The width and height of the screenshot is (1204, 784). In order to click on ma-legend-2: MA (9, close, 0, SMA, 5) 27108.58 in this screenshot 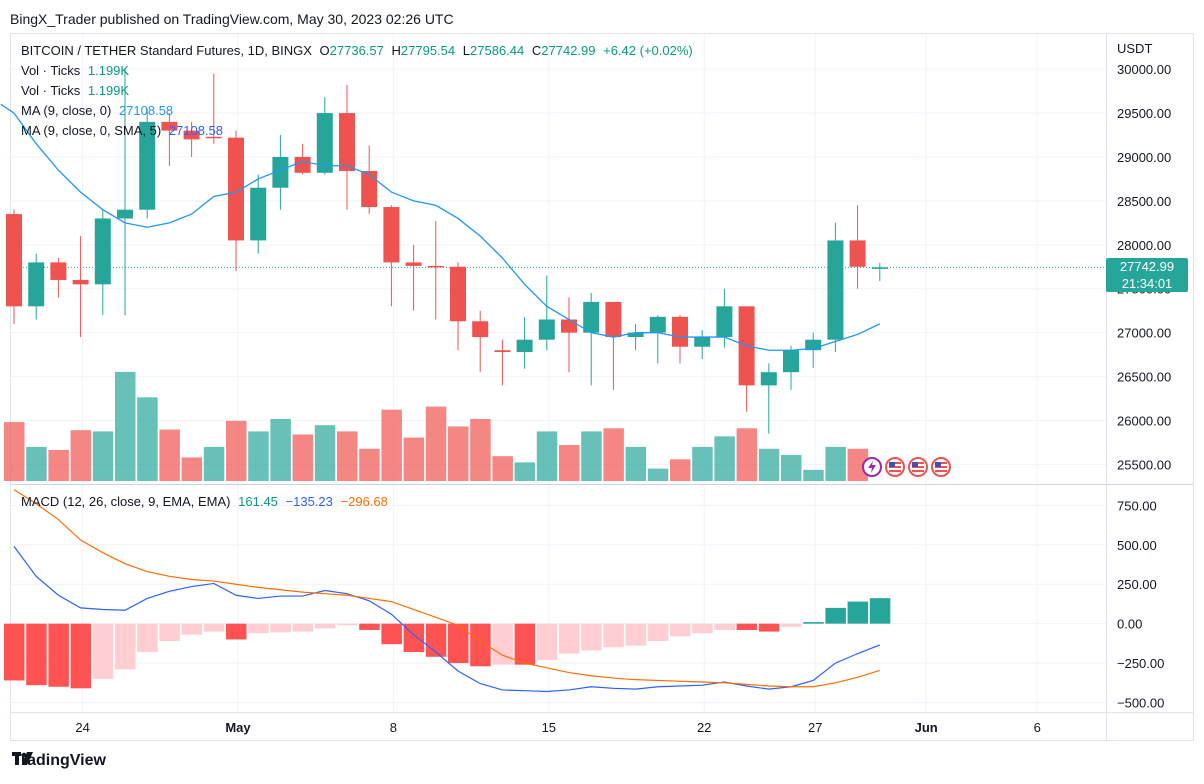, I will do `click(124, 130)`.